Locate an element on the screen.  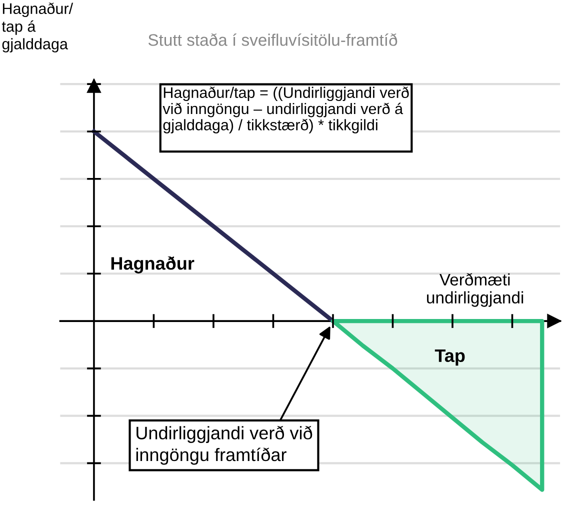
text: Hagnaður/ tap á gjalddaga is located at coordinates (38, 27).